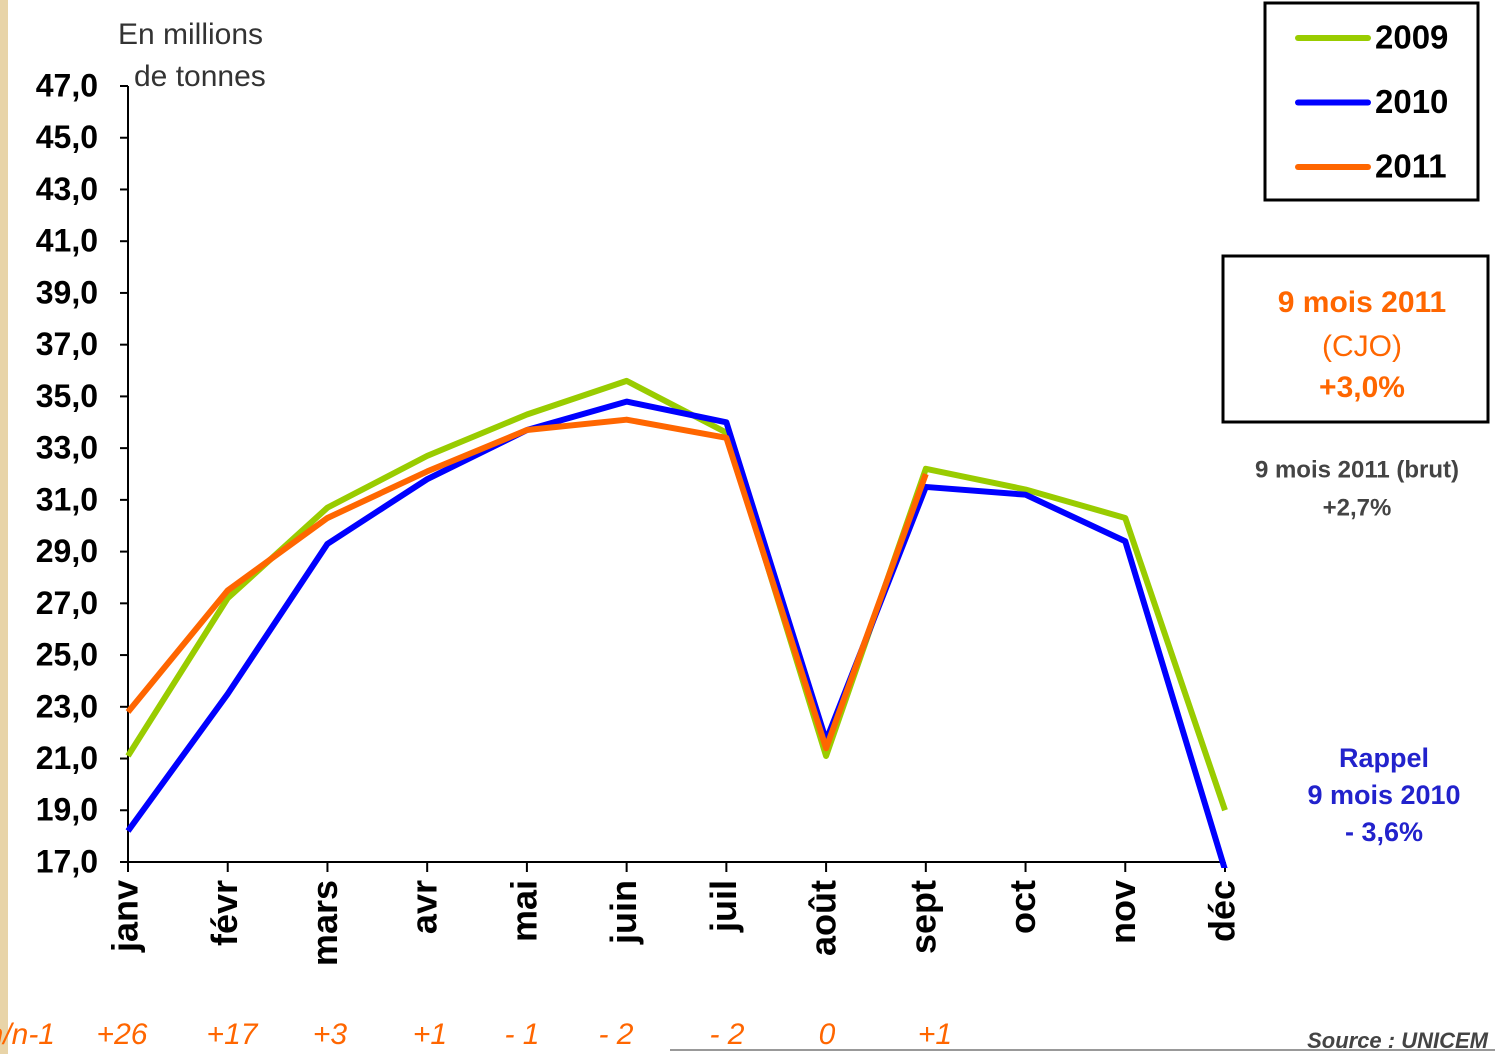  I want to click on x-tick-label: nov, so click(1122, 912).